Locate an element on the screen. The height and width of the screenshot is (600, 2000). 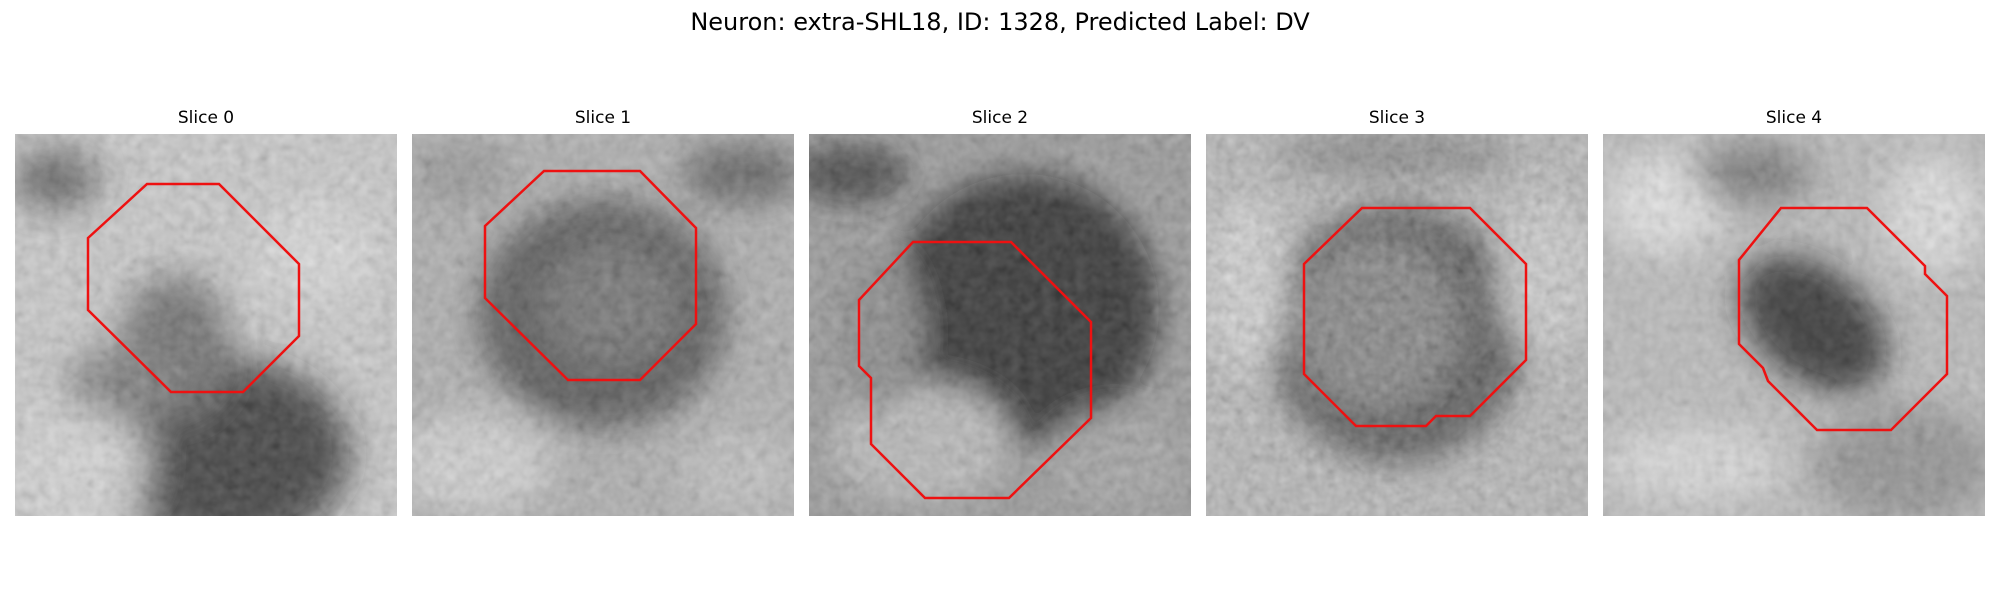
slice-title-4: Slice 4 is located at coordinates (1794, 118).